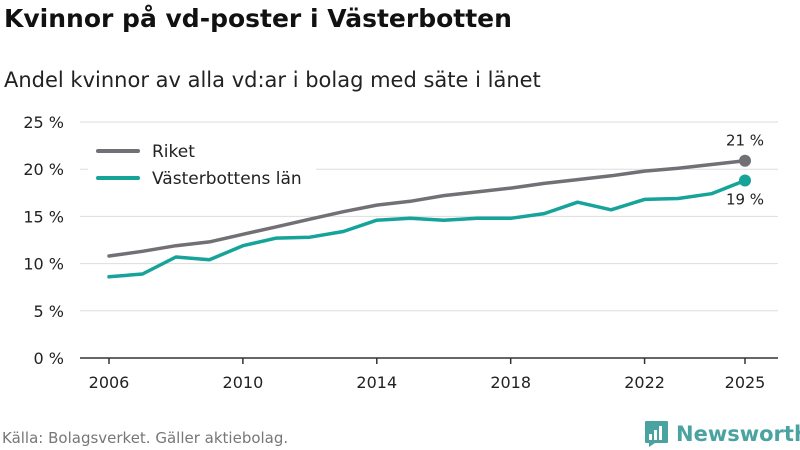 This screenshot has width=800, height=450. I want to click on newsworthy-logo: Newsworthy, so click(722, 434).